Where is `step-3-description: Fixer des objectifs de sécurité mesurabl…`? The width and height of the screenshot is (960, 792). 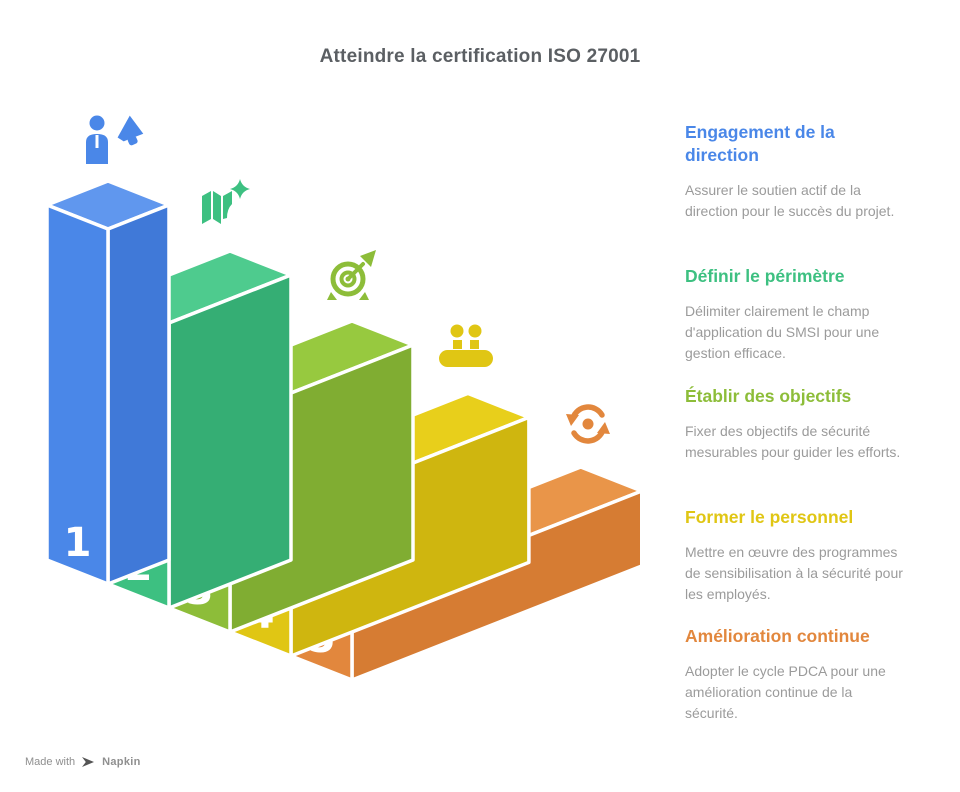
step-3-description: Fixer des objectifs de sécurité mesurabl… is located at coordinates (793, 441).